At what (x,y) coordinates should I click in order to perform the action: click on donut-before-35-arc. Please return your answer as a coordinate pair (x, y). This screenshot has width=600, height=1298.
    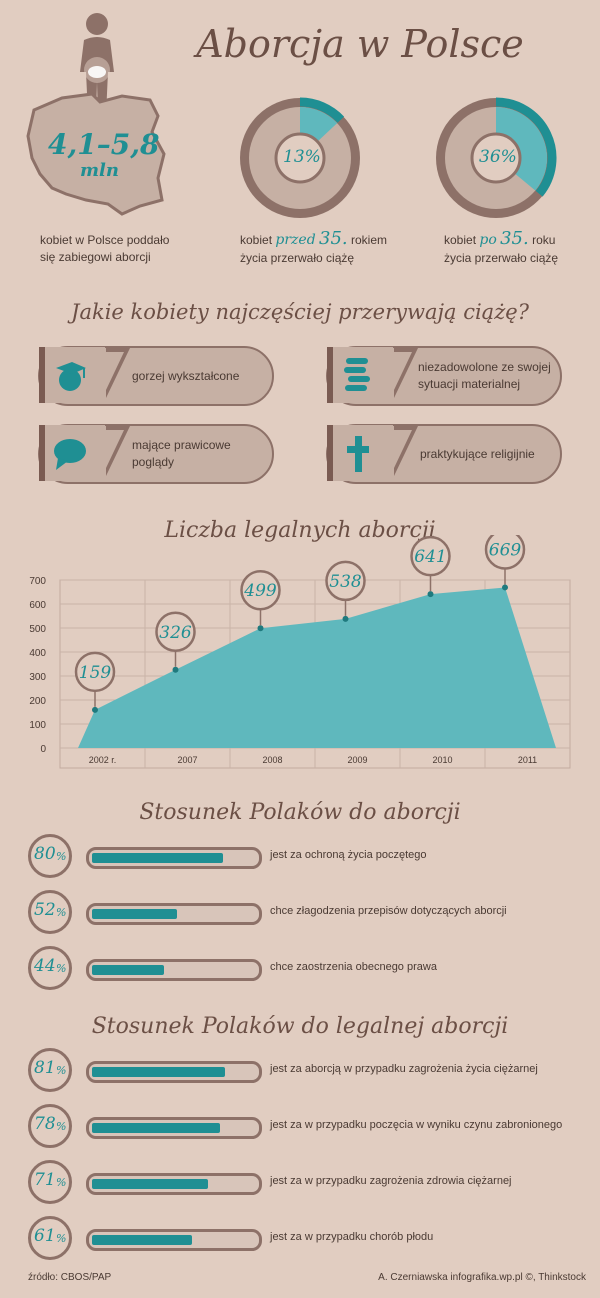
    Looking at the image, I should click on (322, 110).